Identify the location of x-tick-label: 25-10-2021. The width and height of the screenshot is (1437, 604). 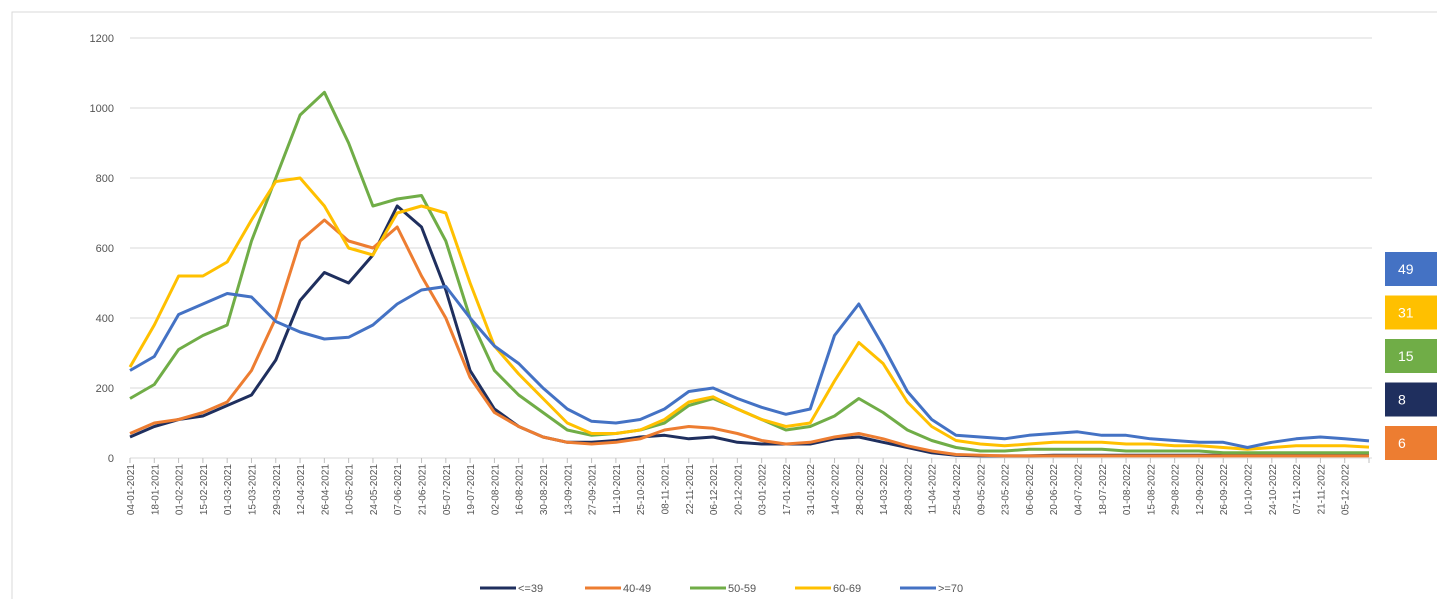
(641, 490).